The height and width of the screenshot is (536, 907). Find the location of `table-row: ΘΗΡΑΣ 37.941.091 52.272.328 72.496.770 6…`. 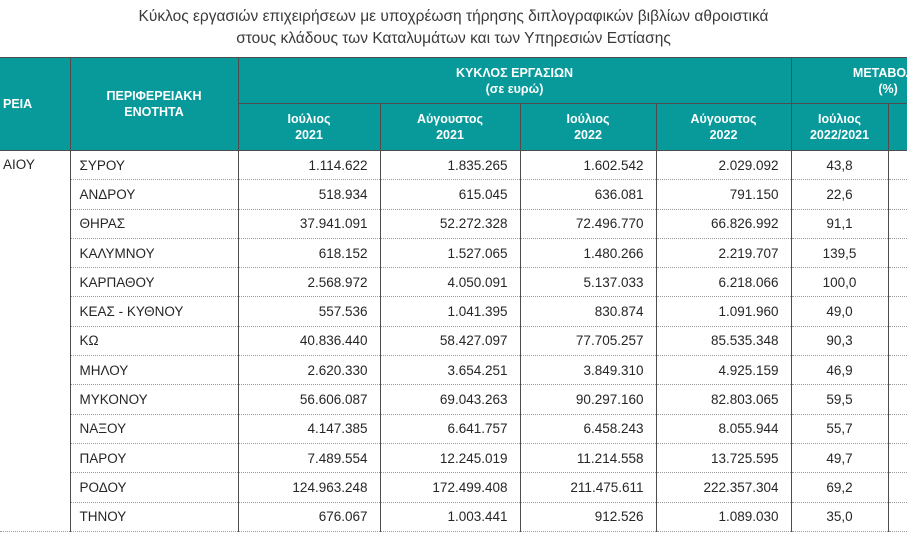

table-row: ΘΗΡΑΣ 37.941.091 52.272.328 72.496.770 6… is located at coordinates (453, 223).